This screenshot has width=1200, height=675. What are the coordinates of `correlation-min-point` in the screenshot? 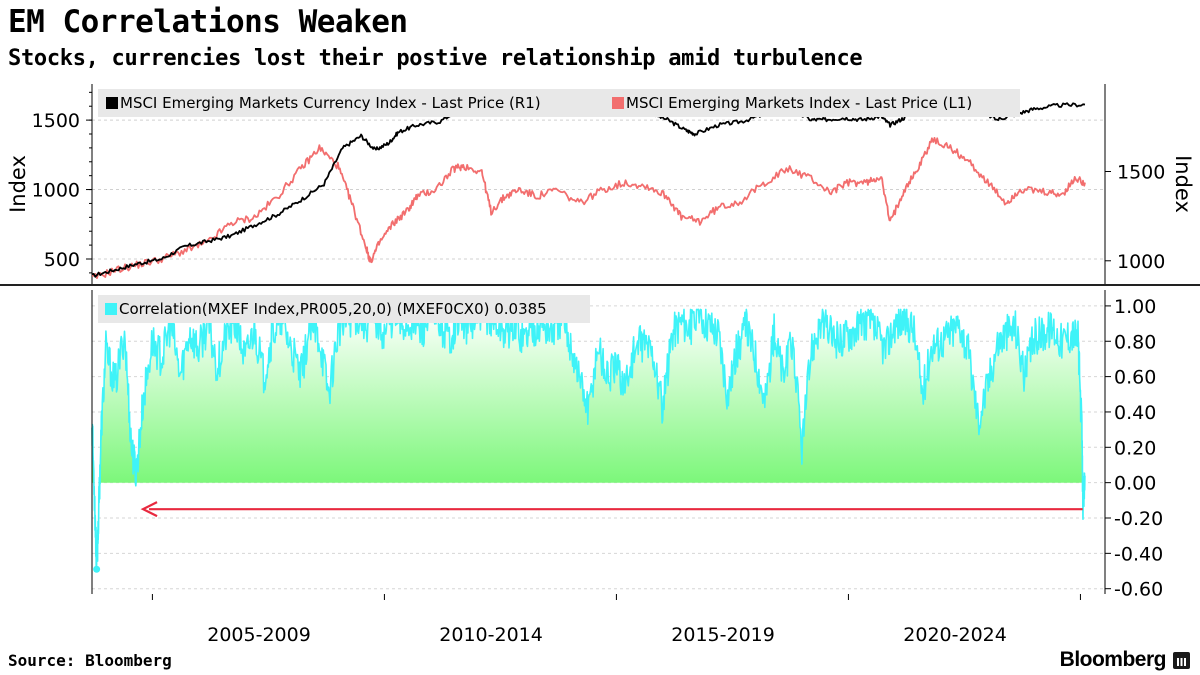 It's located at (97, 569).